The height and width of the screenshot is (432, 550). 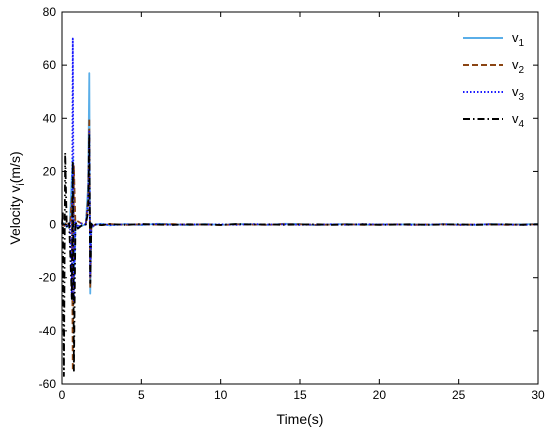 I want to click on y-tick-label-6: 60, so click(x=50, y=65).